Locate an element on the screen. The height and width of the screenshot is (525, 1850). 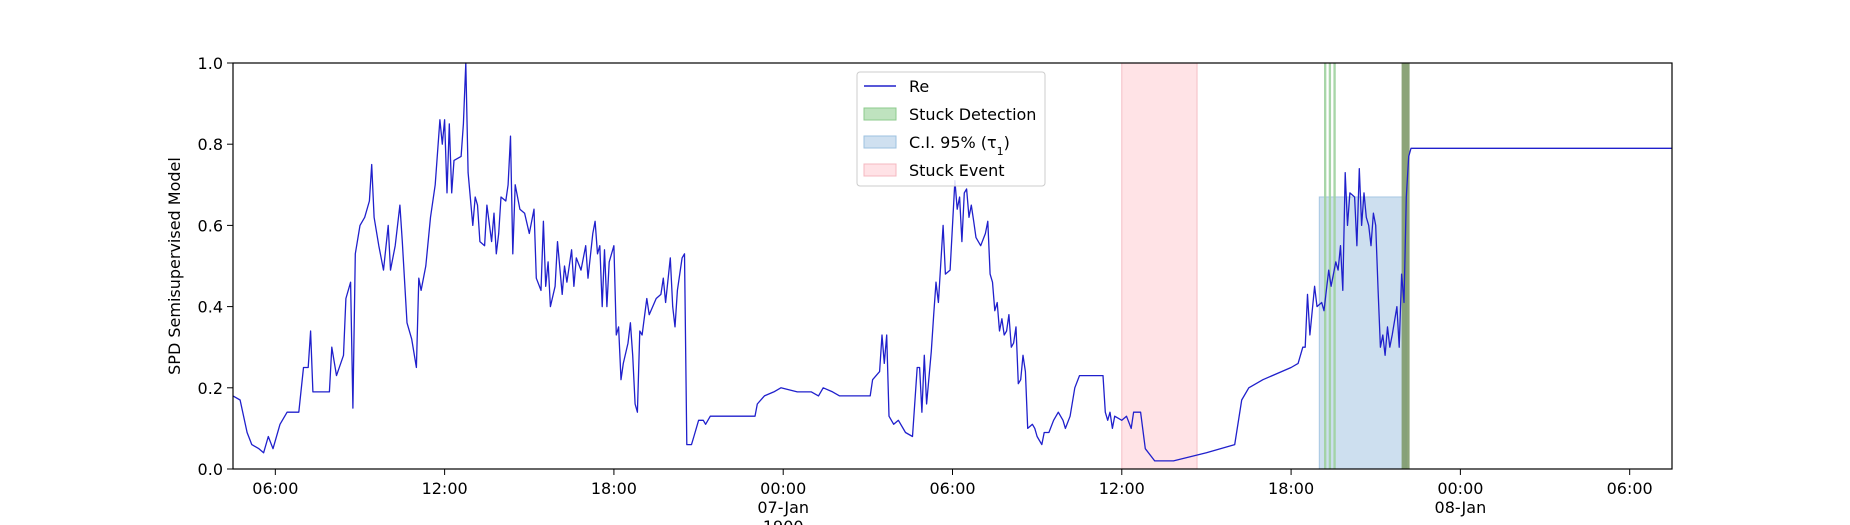
shaded-regions is located at coordinates (1265, 266).